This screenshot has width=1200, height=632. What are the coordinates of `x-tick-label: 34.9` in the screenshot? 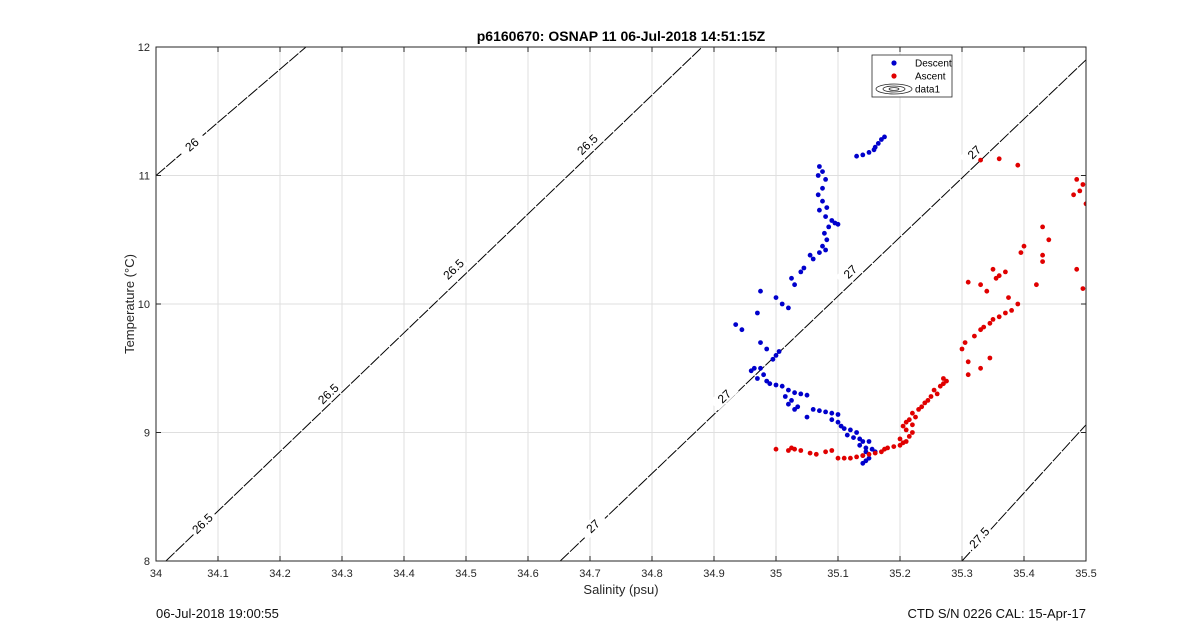 It's located at (713, 574).